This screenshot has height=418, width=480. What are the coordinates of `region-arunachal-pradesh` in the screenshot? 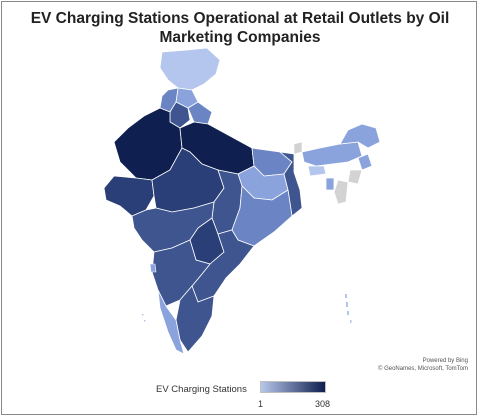 It's located at (360, 136).